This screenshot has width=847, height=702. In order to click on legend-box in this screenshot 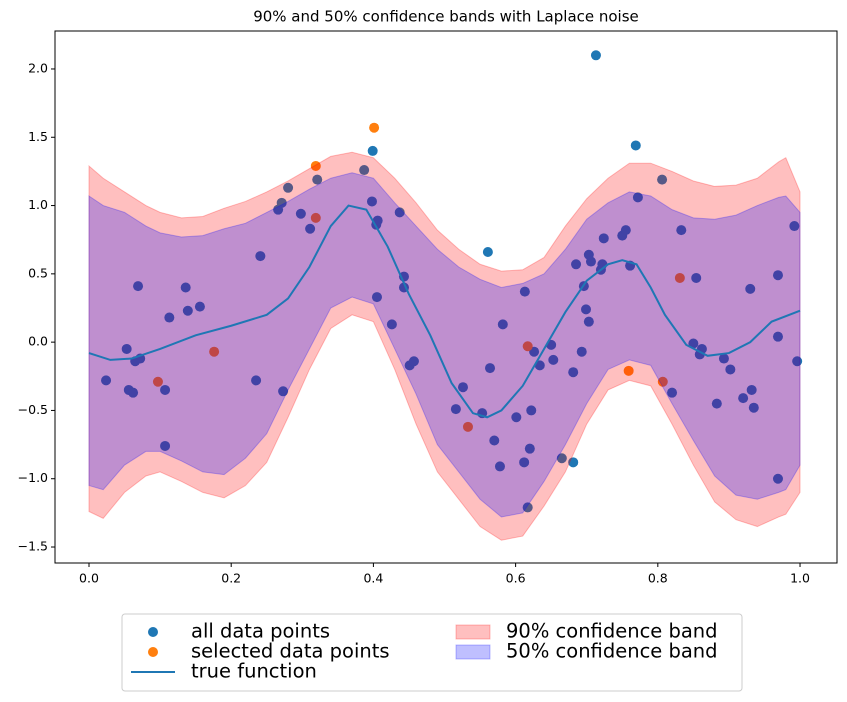, I will do `click(432, 652)`.